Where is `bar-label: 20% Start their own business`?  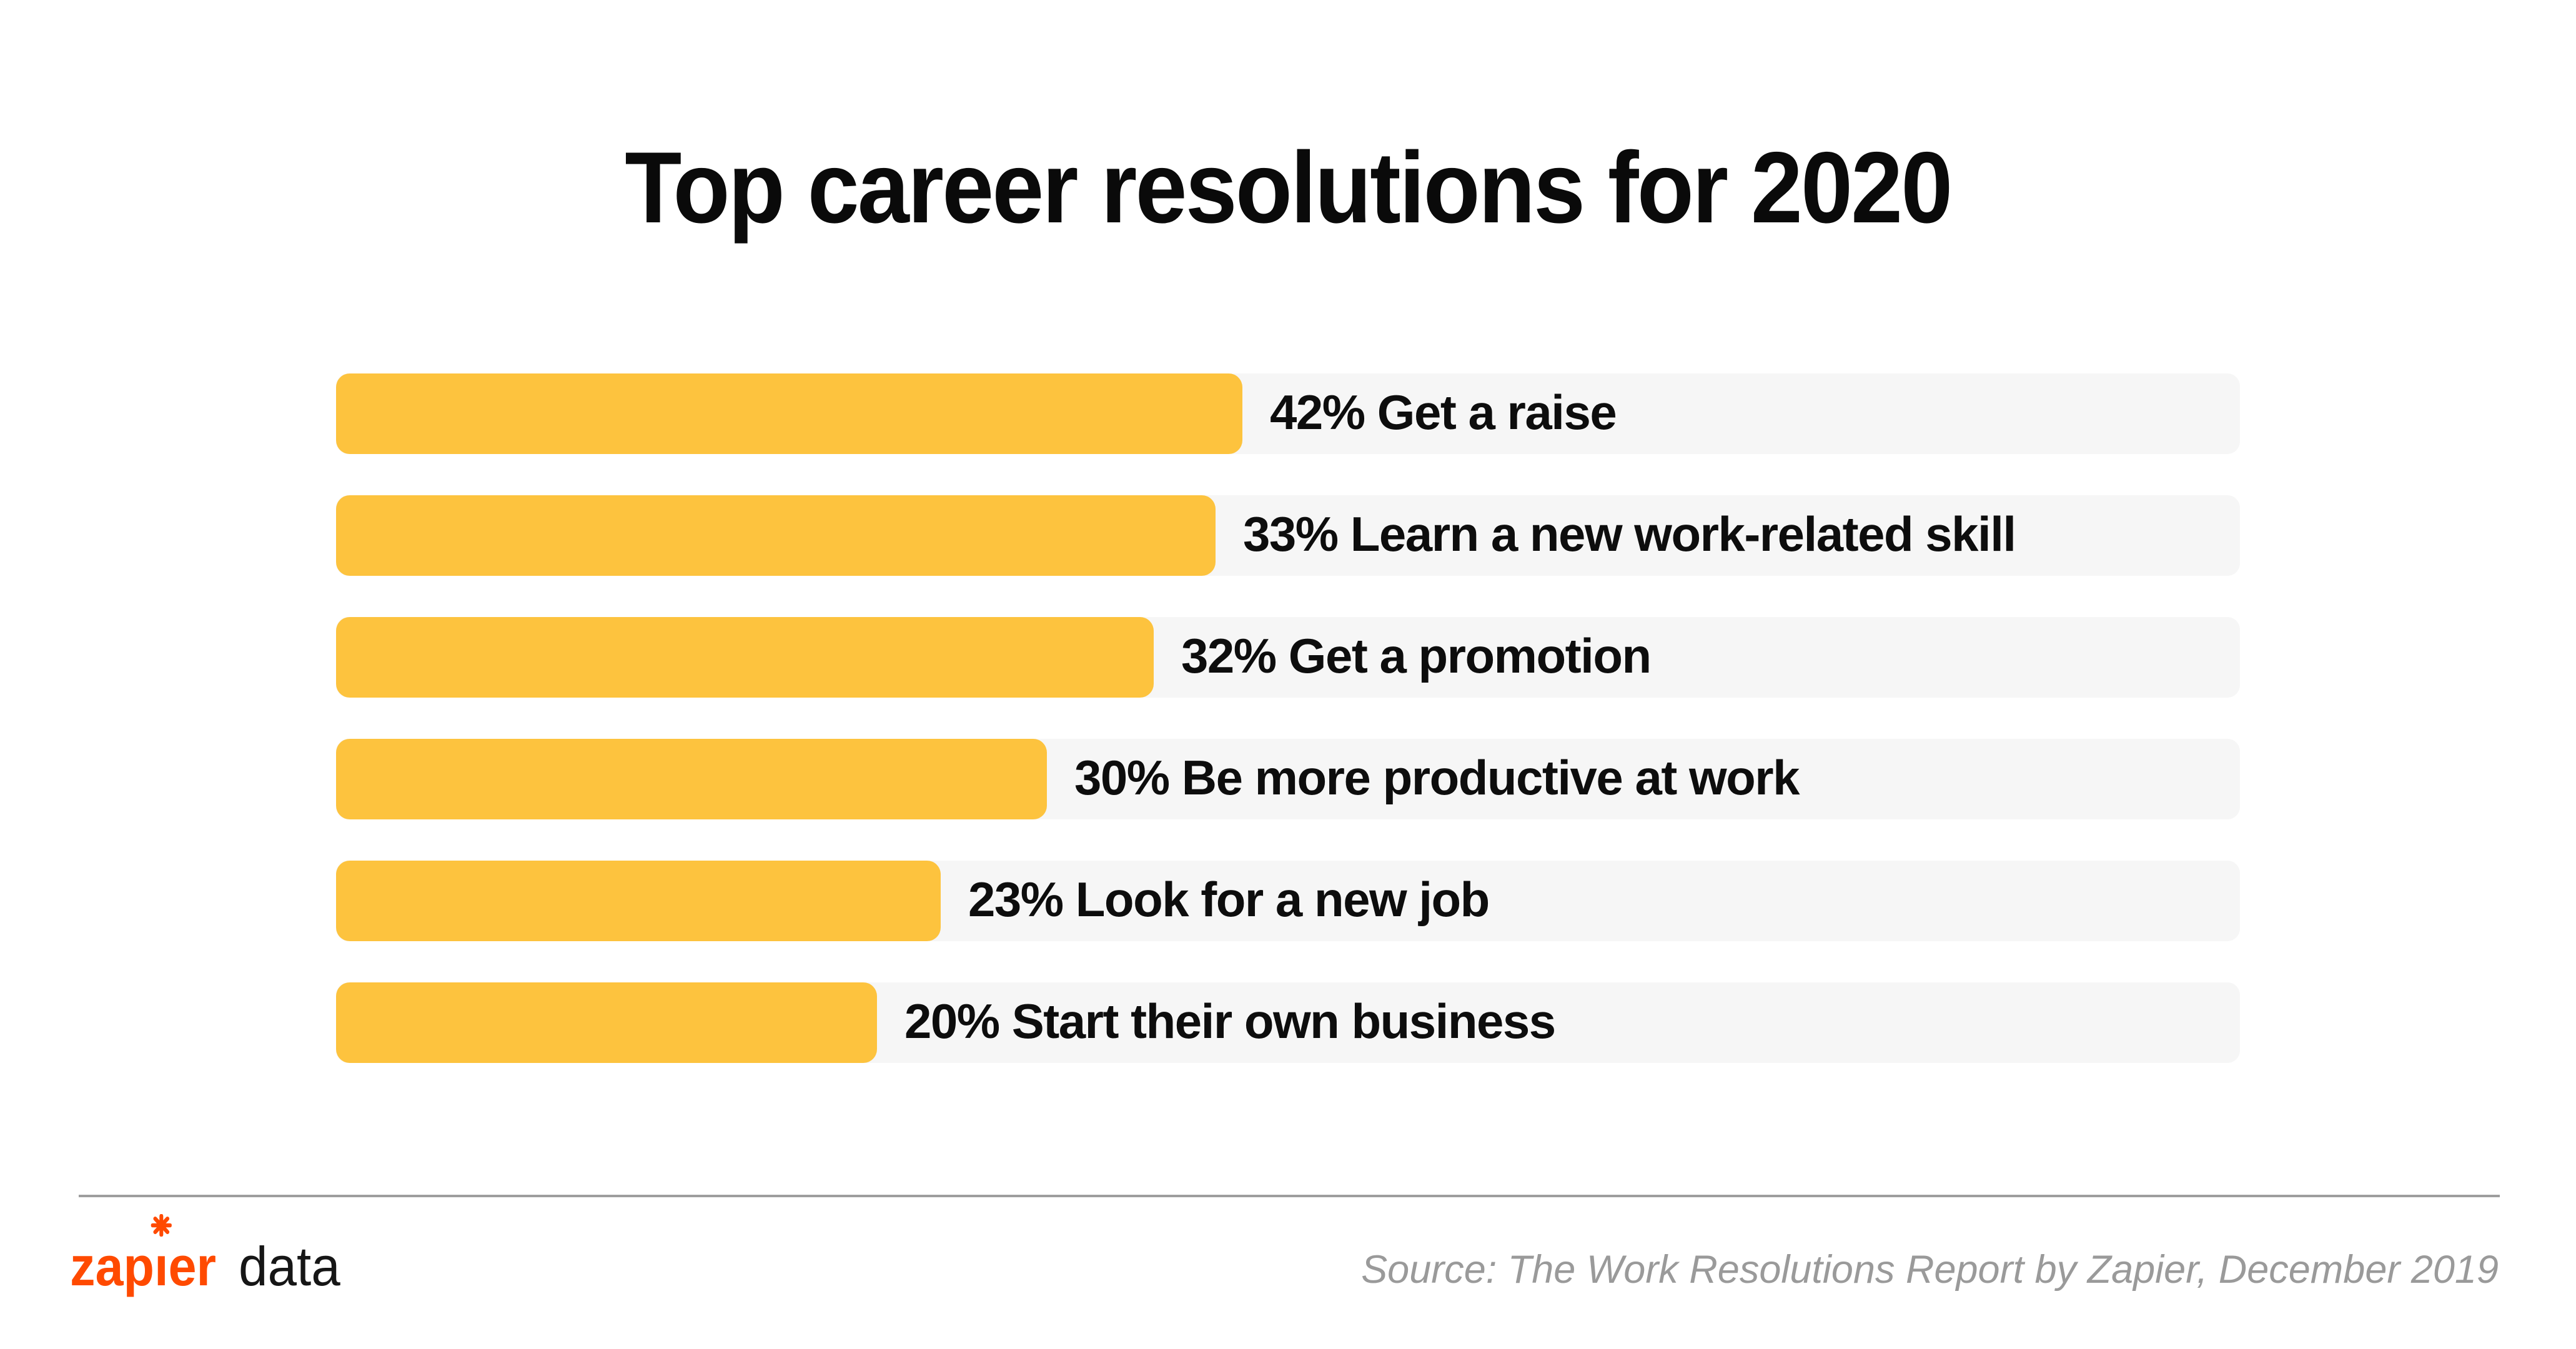
bar-label: 20% Start their own business is located at coordinates (1230, 1021).